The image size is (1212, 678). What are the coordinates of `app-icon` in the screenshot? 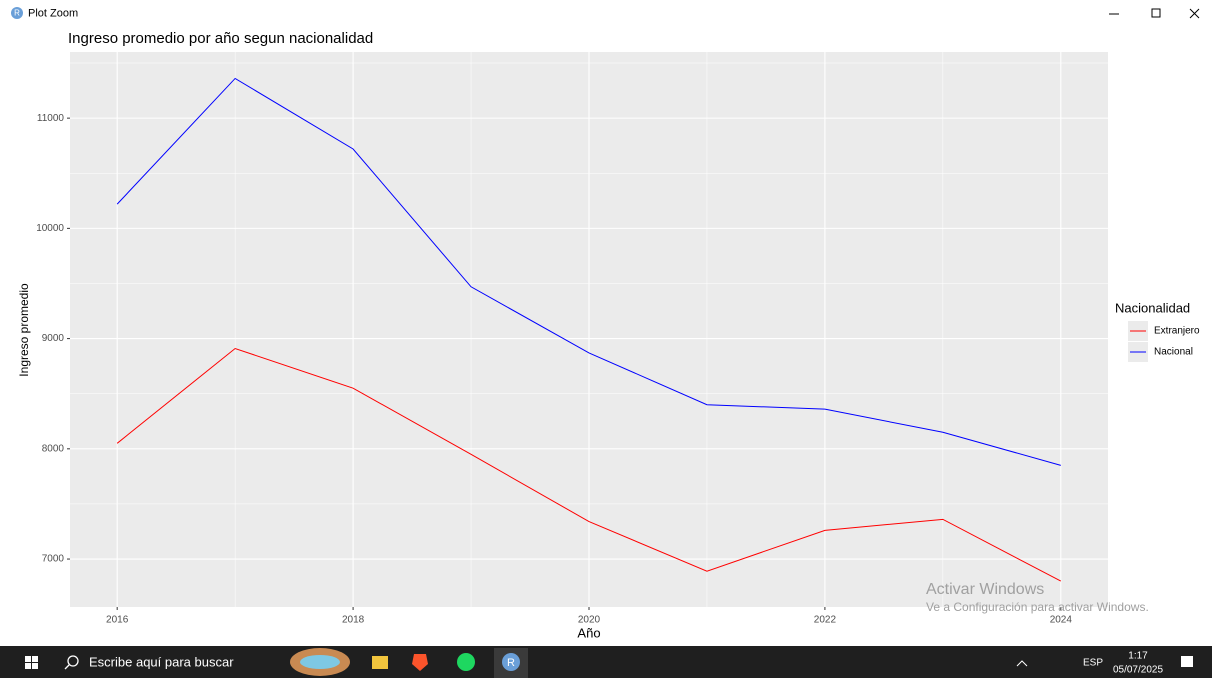 It's located at (17, 13).